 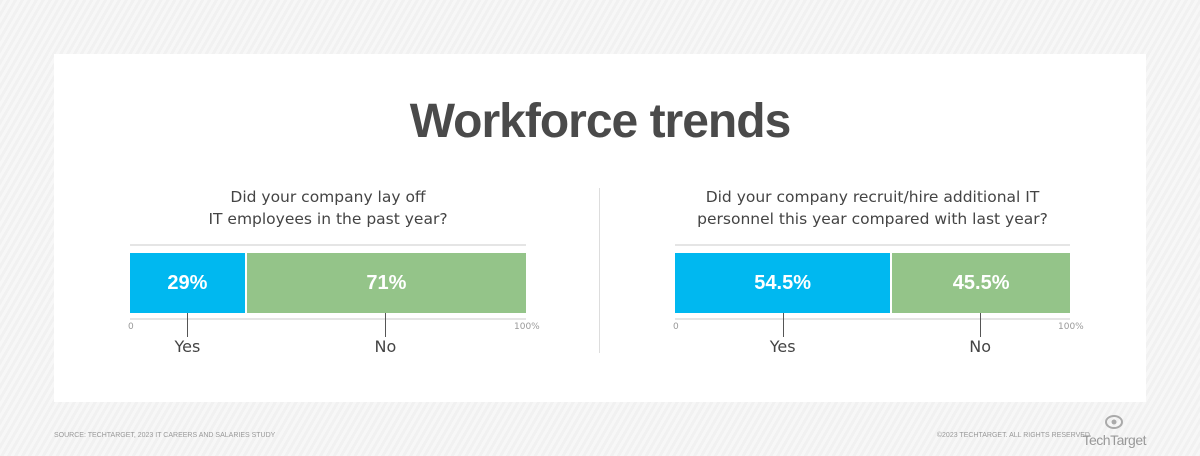 I want to click on question-line: IT employees in the past year?, so click(x=328, y=219).